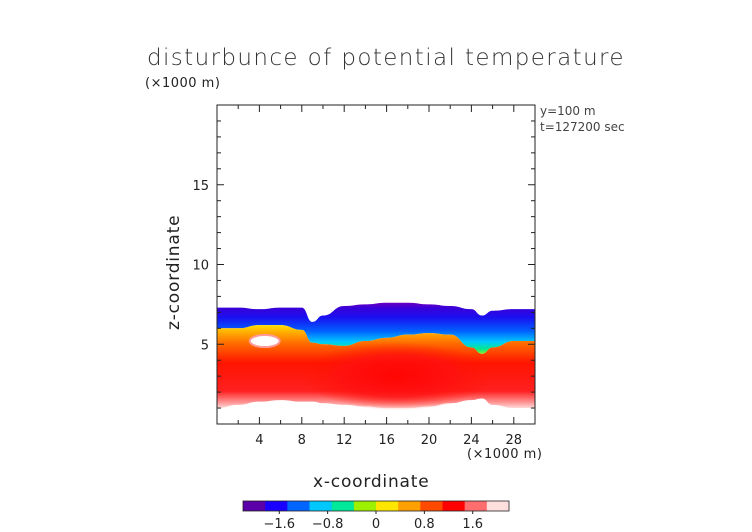  What do you see at coordinates (582, 127) in the screenshot?
I see `time-label: t=127200 sec` at bounding box center [582, 127].